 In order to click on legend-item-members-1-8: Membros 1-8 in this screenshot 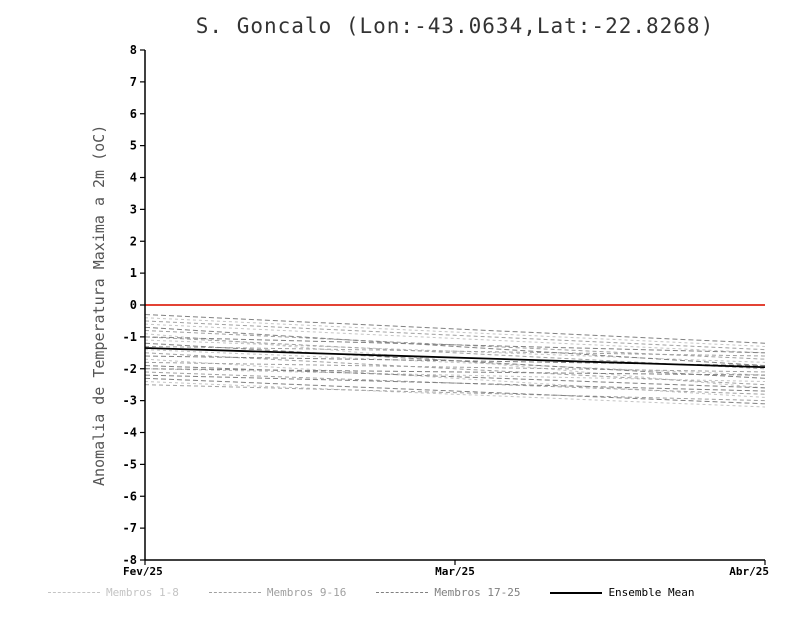, I will do `click(113, 592)`.